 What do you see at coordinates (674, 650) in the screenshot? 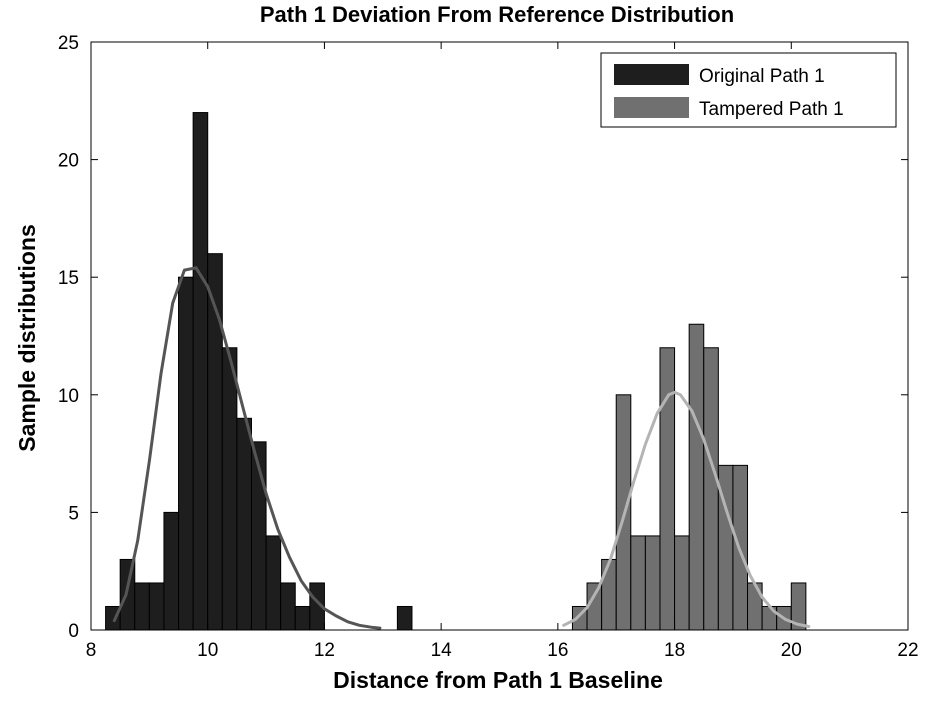
I see `x-tick-label-5: 18` at bounding box center [674, 650].